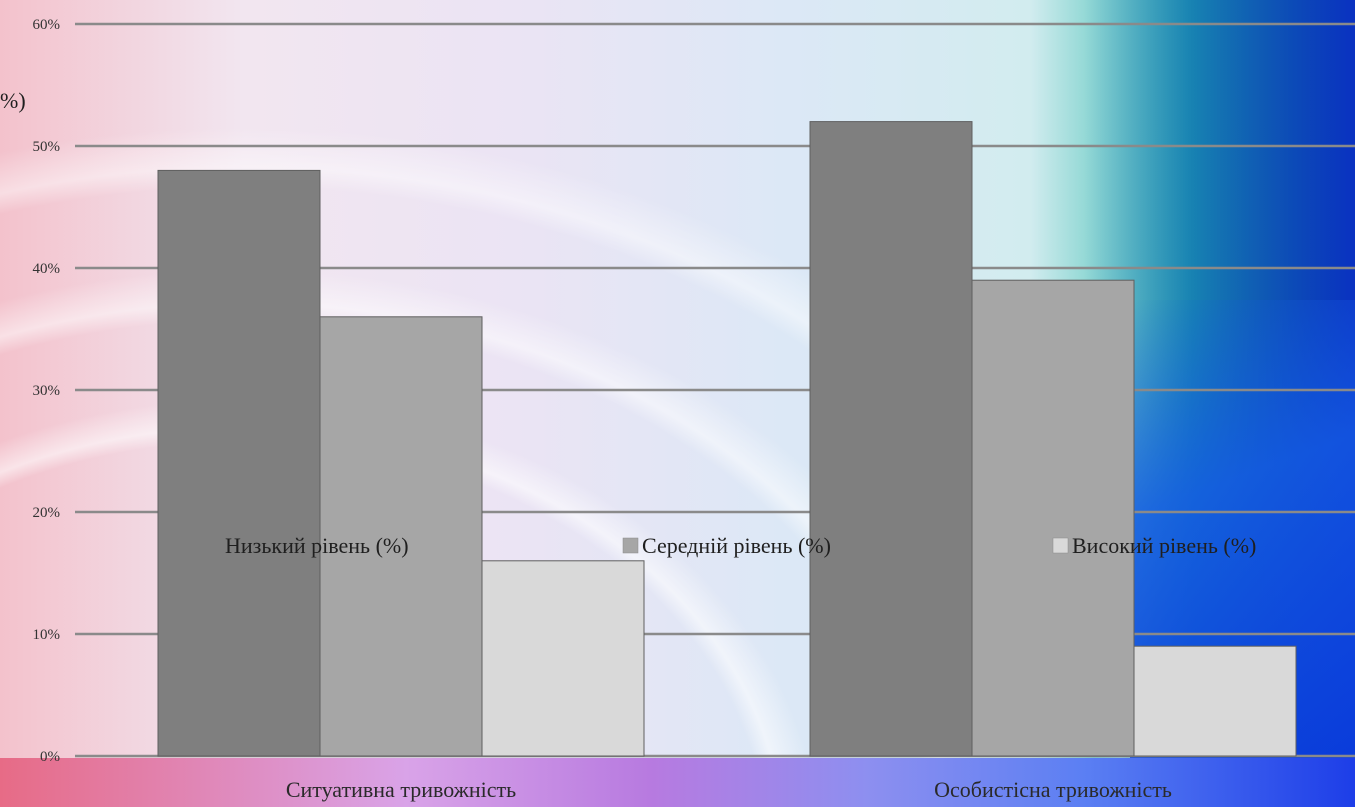  Describe the element at coordinates (47, 25) in the screenshot. I see `y-tick-label: 60%` at that location.